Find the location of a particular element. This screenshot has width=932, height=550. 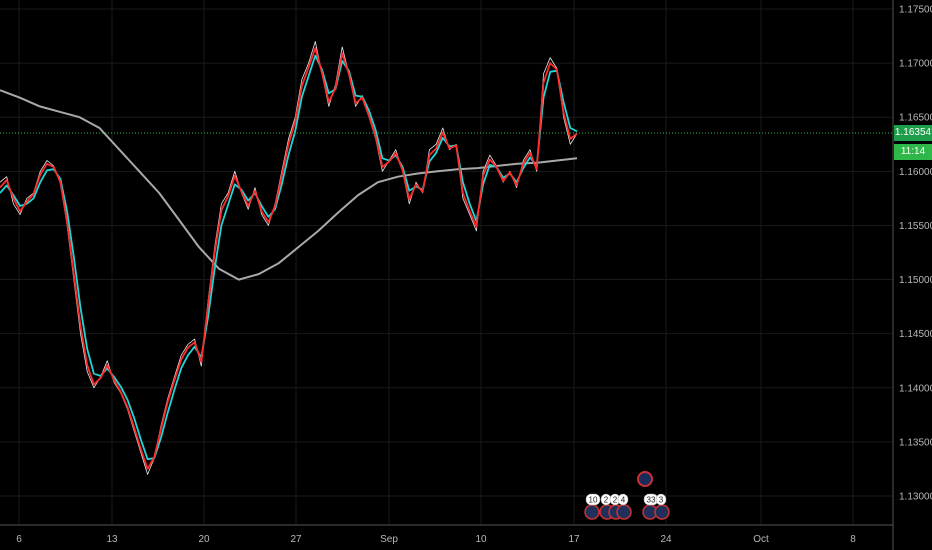

y-tick-label: 1.17500 is located at coordinates (915, 10).